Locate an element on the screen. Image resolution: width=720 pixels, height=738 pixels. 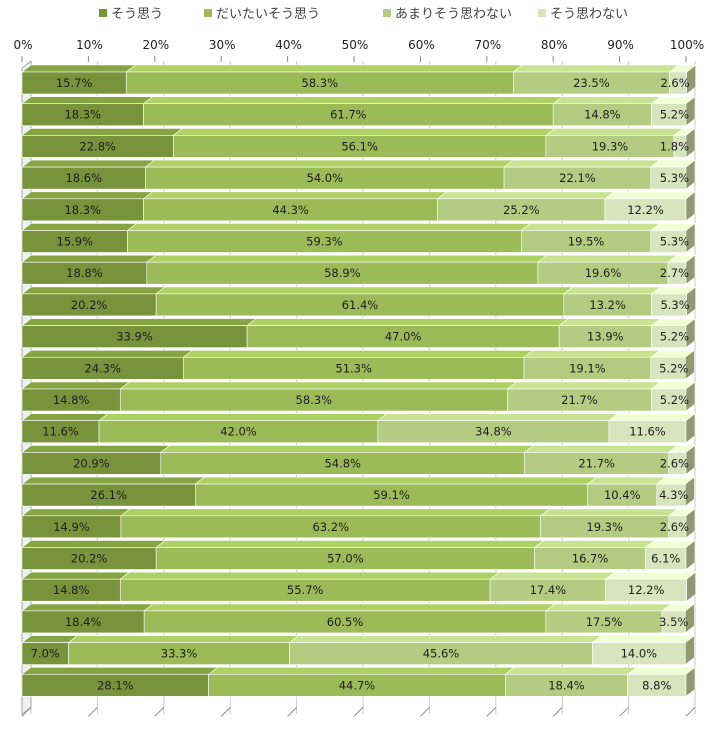
data-label: 1.8% is located at coordinates (674, 146).